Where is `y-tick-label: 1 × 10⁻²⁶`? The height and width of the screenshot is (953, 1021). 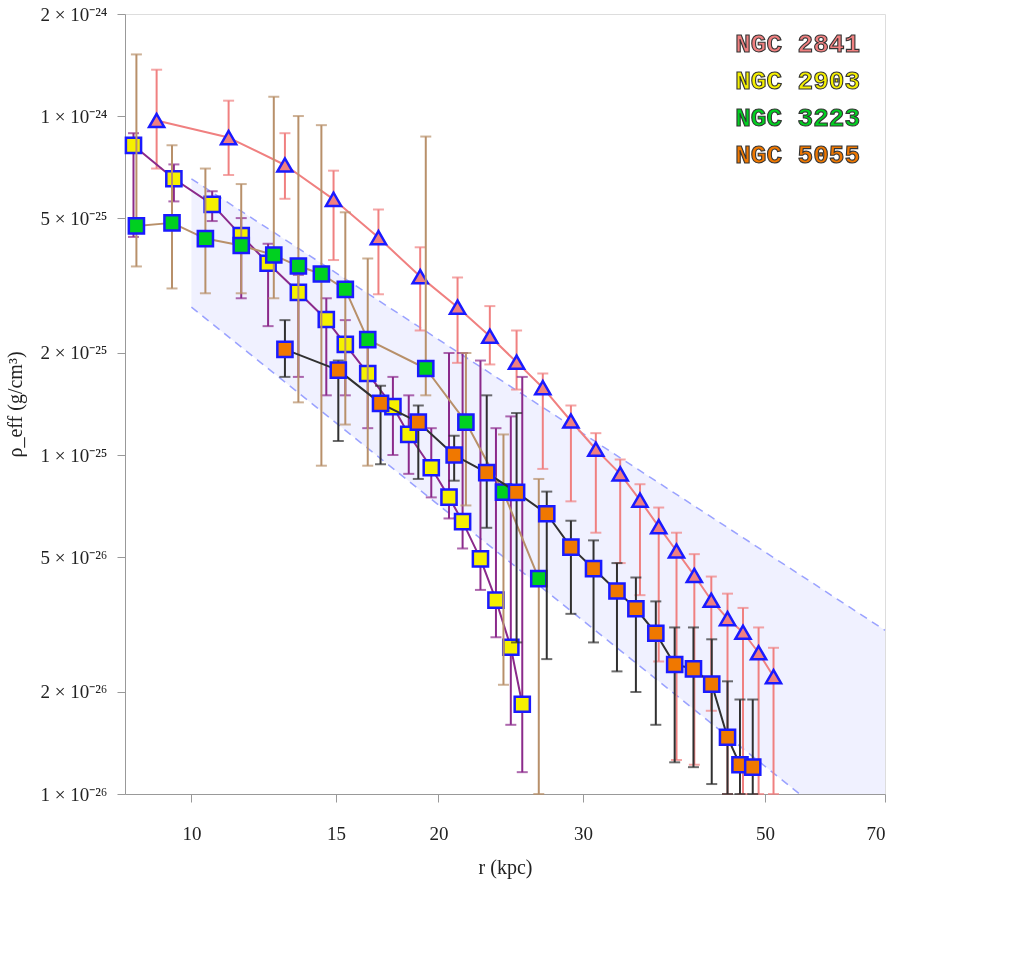 y-tick-label: 1 × 10⁻²⁶ is located at coordinates (74, 794).